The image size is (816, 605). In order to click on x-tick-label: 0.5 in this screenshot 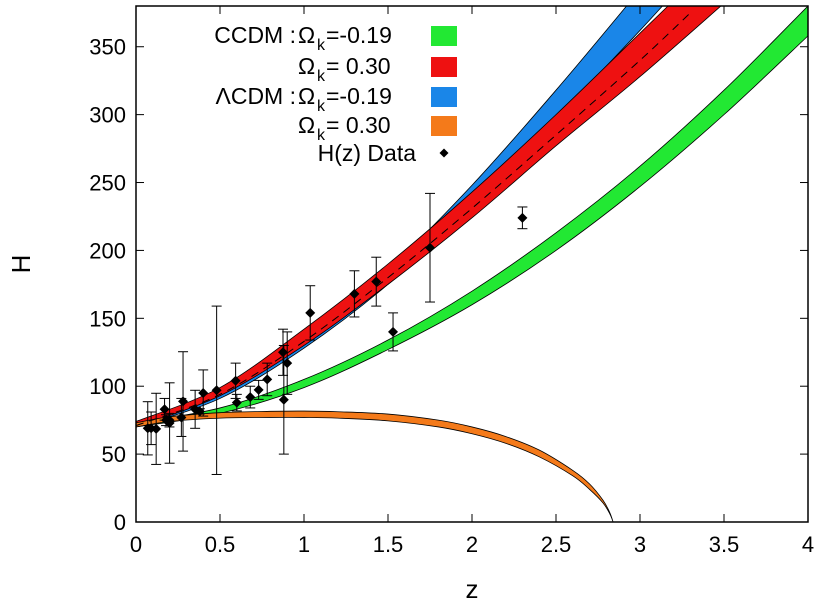, I will do `click(220, 544)`.